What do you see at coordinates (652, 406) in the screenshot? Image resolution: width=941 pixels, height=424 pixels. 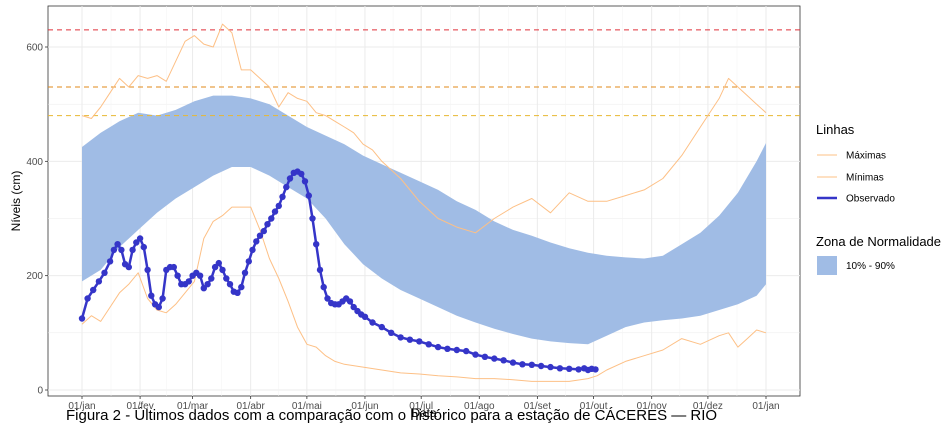 I see `x-tick-label: 01/nov` at bounding box center [652, 406].